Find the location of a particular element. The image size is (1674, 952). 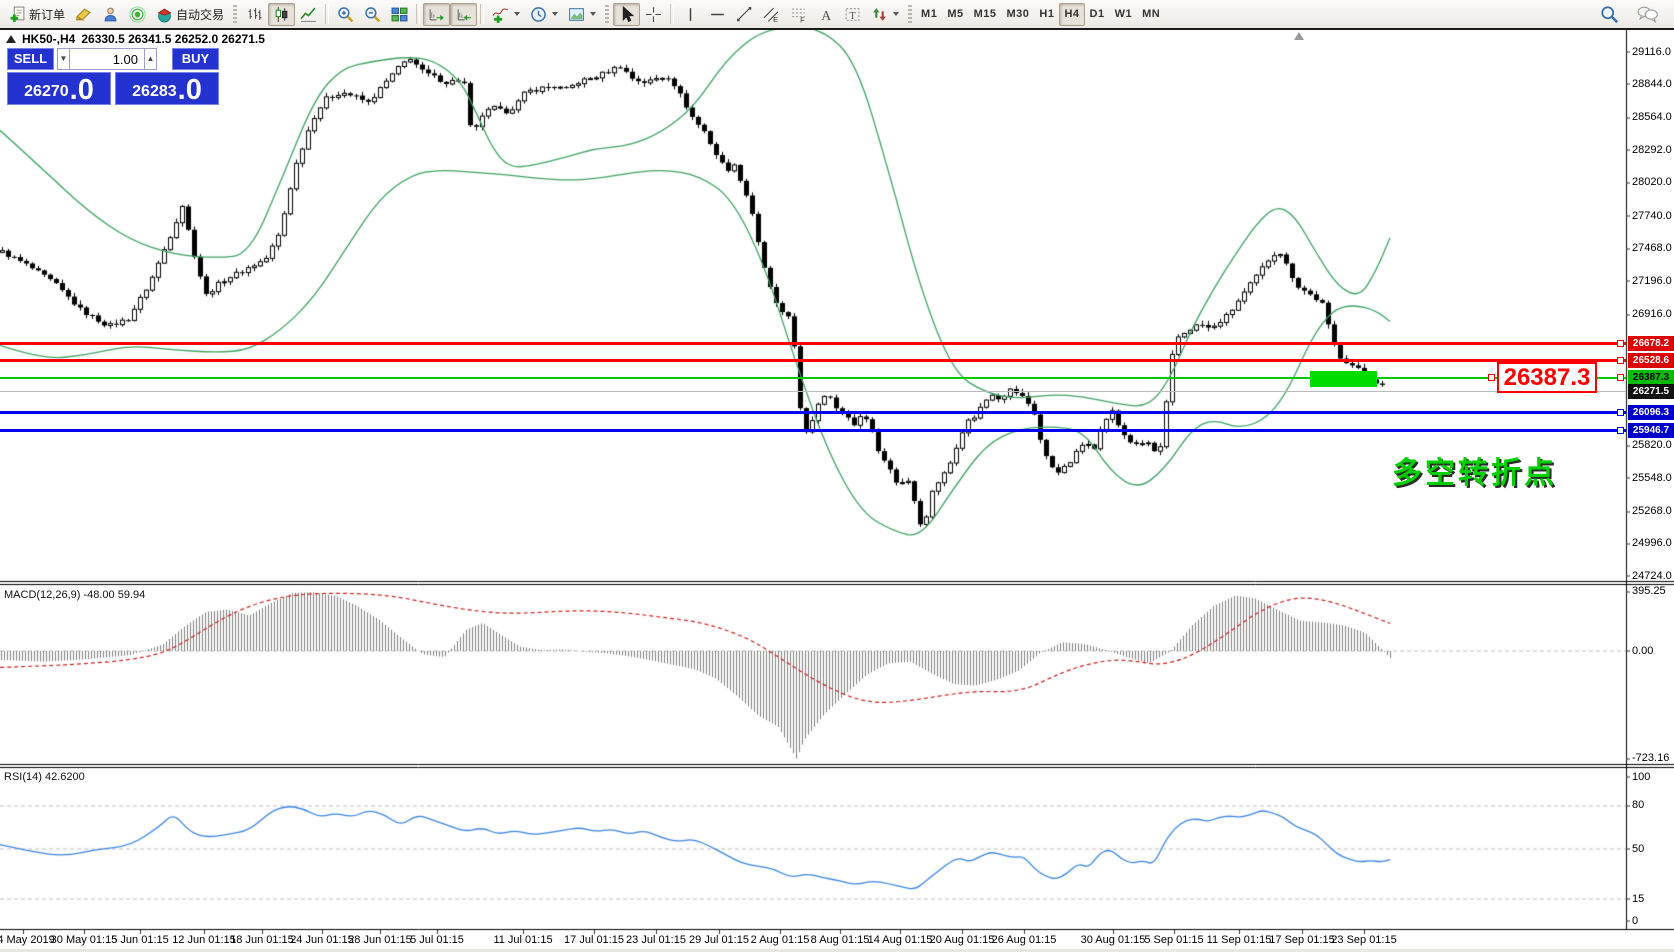

highlight-rectangle-object is located at coordinates (1343, 379).